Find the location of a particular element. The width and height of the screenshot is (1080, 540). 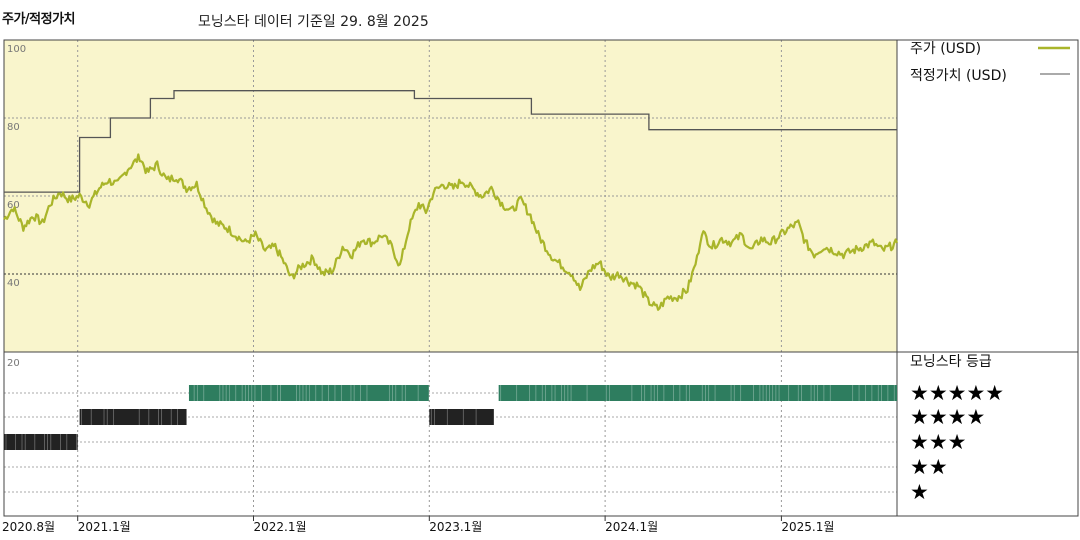

x-tick-label-3: 2023.1월 is located at coordinates (455, 527).